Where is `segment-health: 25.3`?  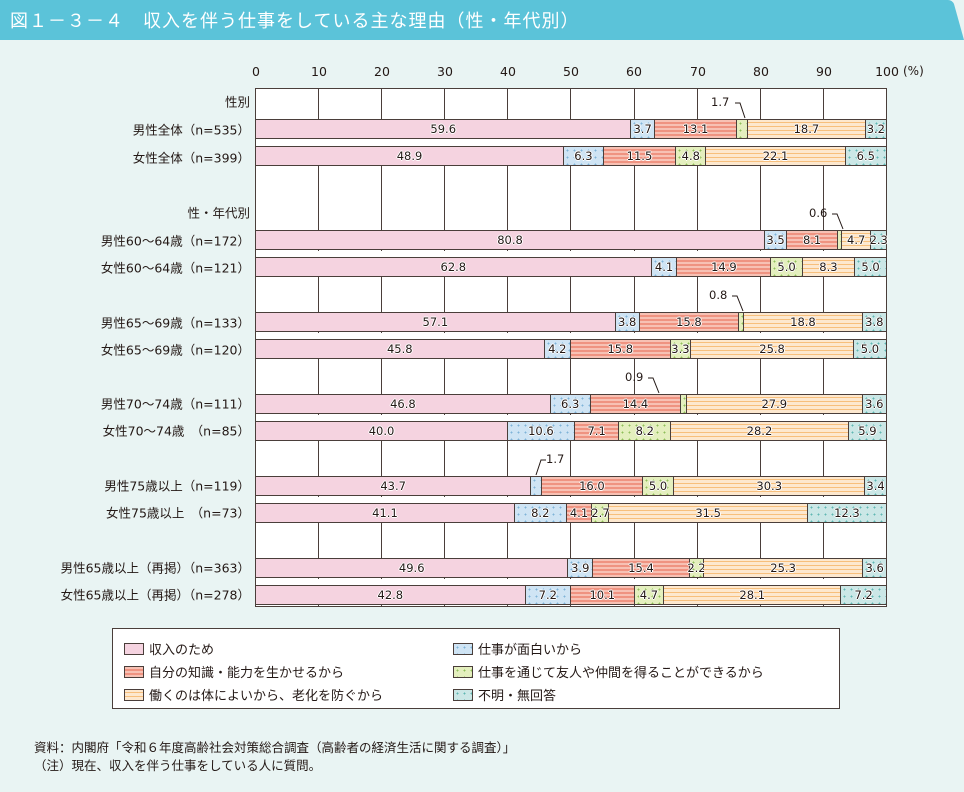
segment-health: 25.3 is located at coordinates (783, 568).